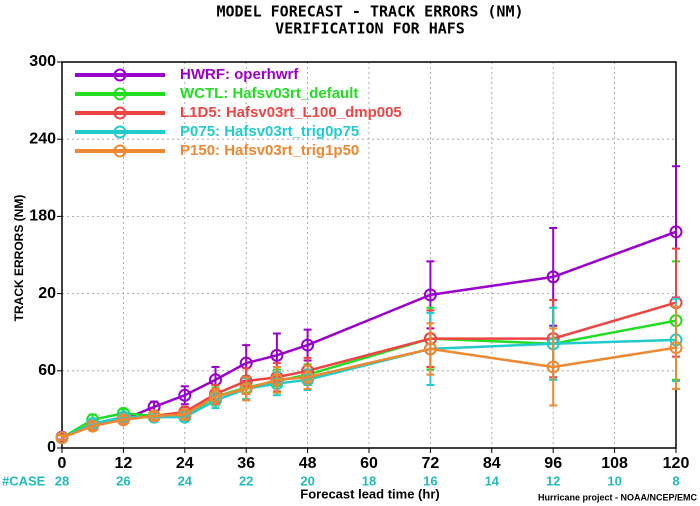 The height and width of the screenshot is (506, 700). Describe the element at coordinates (269, 131) in the screenshot. I see `legend-label: P075: Hafsv03rt_trig0p75` at that location.